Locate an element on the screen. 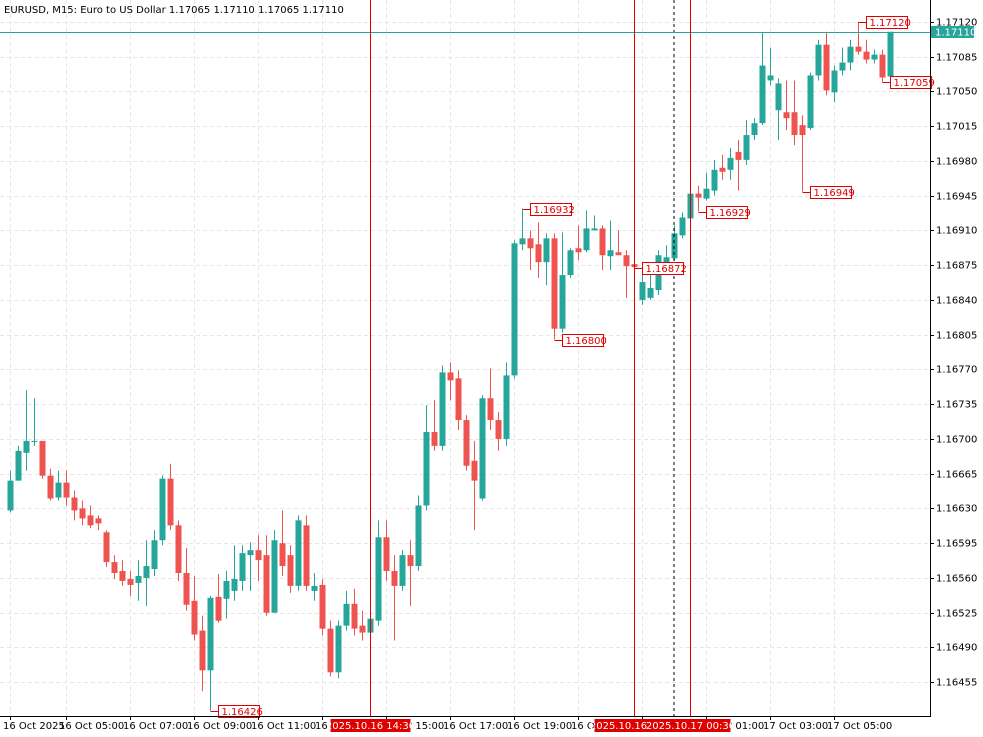  y-tick-label: 1.16630 is located at coordinates (956, 509).